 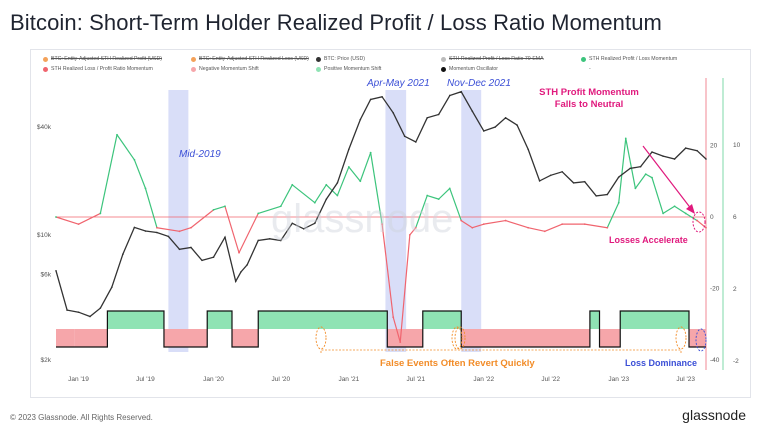 What do you see at coordinates (348, 379) in the screenshot?
I see `x-tick-label: Jan '21` at bounding box center [348, 379].